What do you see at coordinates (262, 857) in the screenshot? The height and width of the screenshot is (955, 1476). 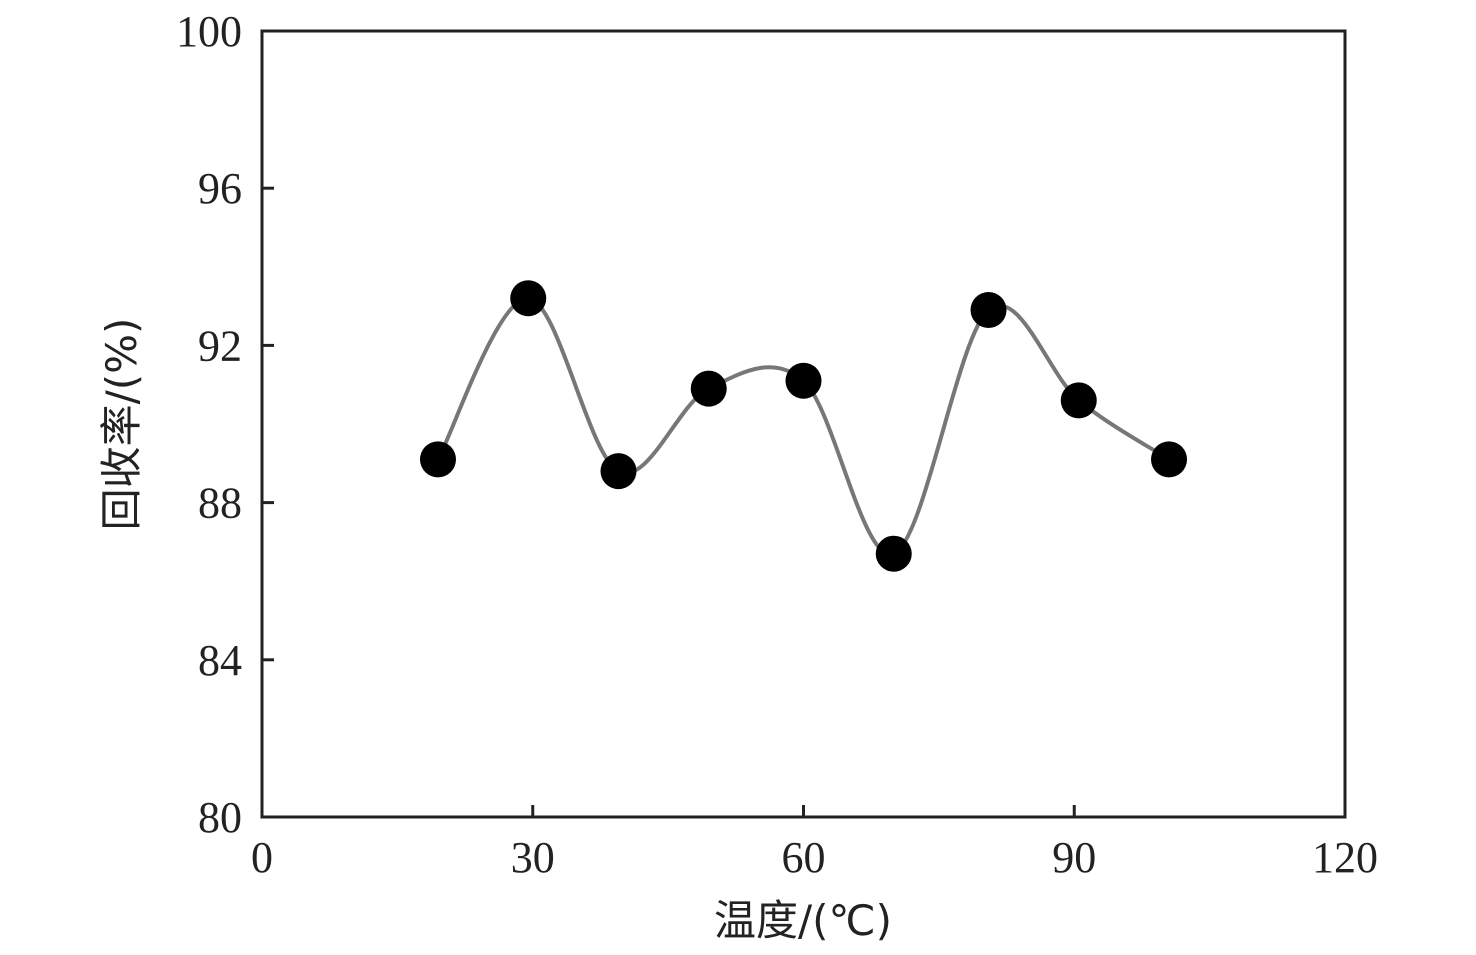 I see `x-tick-label: 0` at bounding box center [262, 857].